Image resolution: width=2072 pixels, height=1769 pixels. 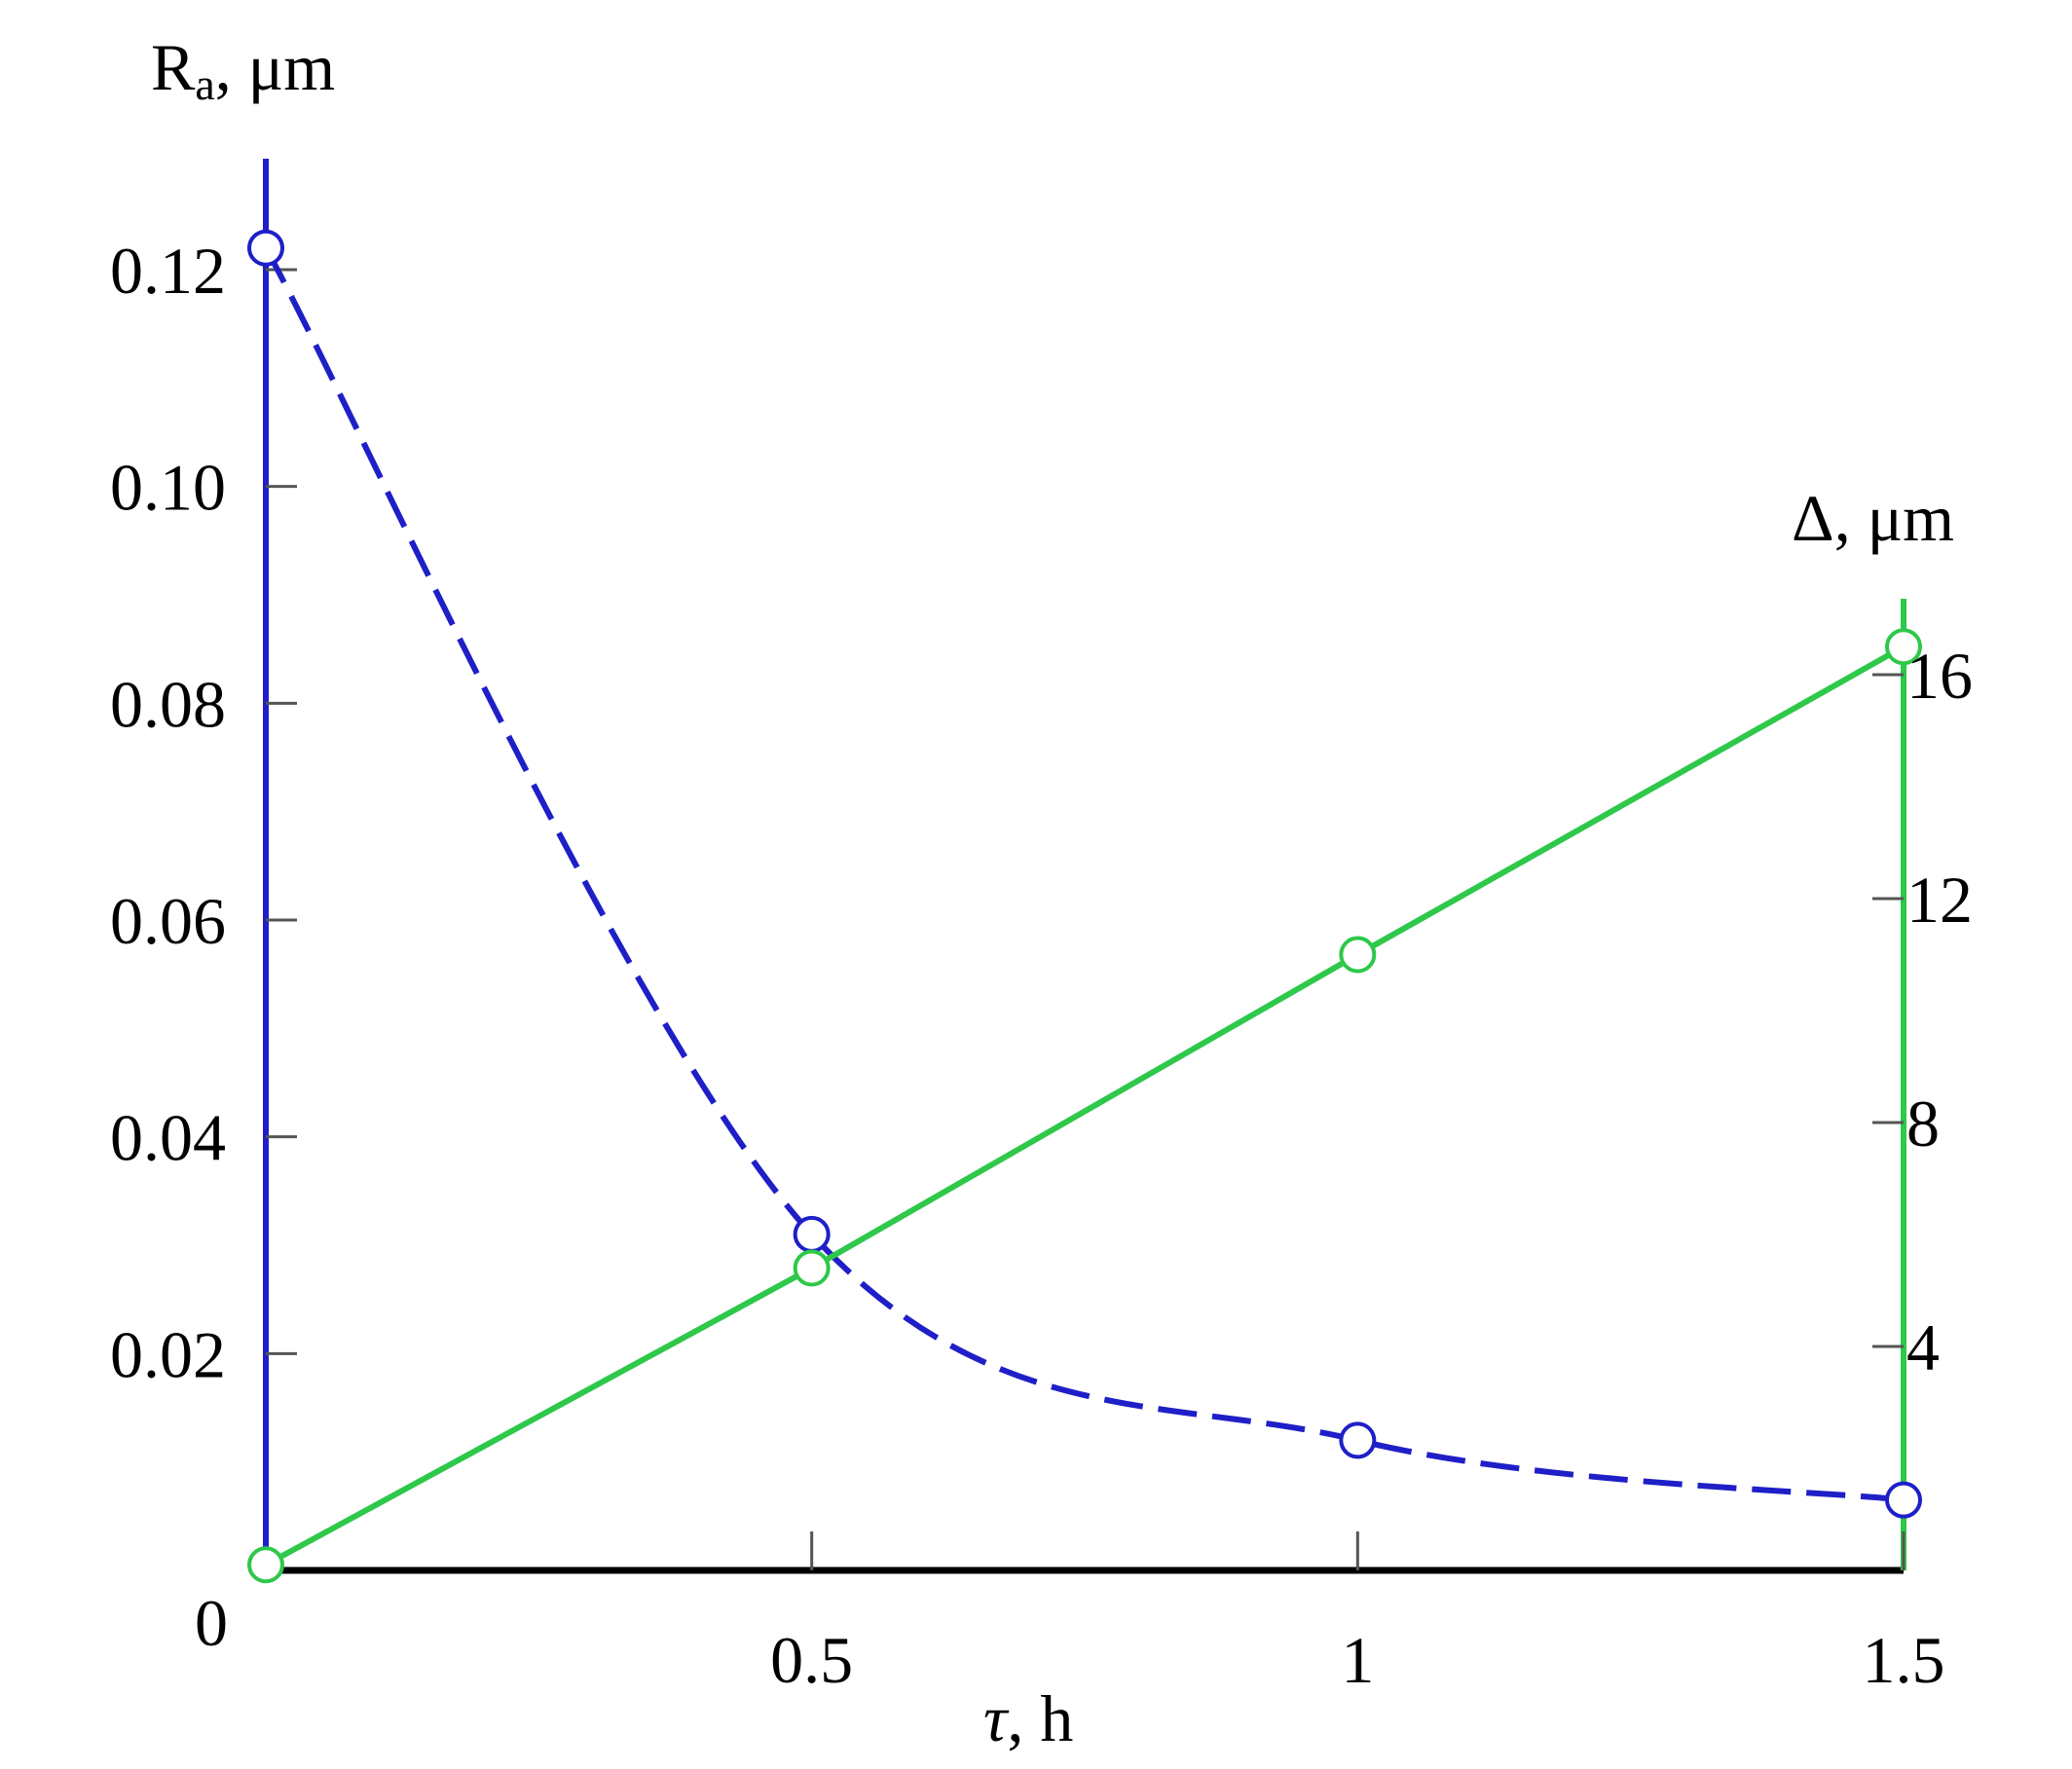 I want to click on x-axis-title: τ, h, so click(x=1028, y=1718).